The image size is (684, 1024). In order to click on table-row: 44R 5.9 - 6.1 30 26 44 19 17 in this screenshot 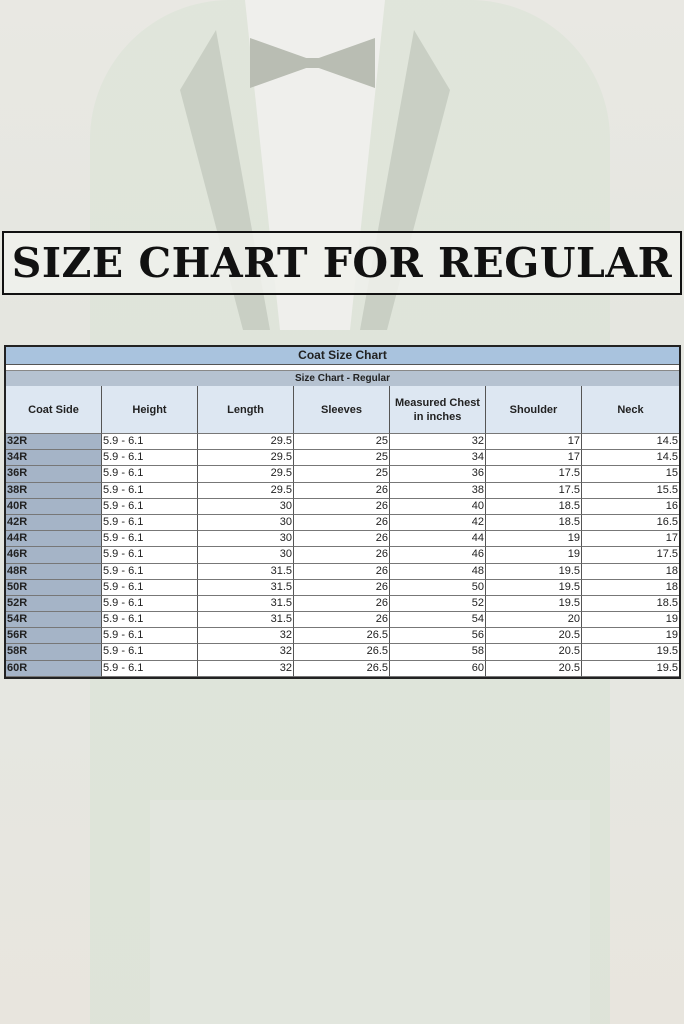, I will do `click(342, 539)`.